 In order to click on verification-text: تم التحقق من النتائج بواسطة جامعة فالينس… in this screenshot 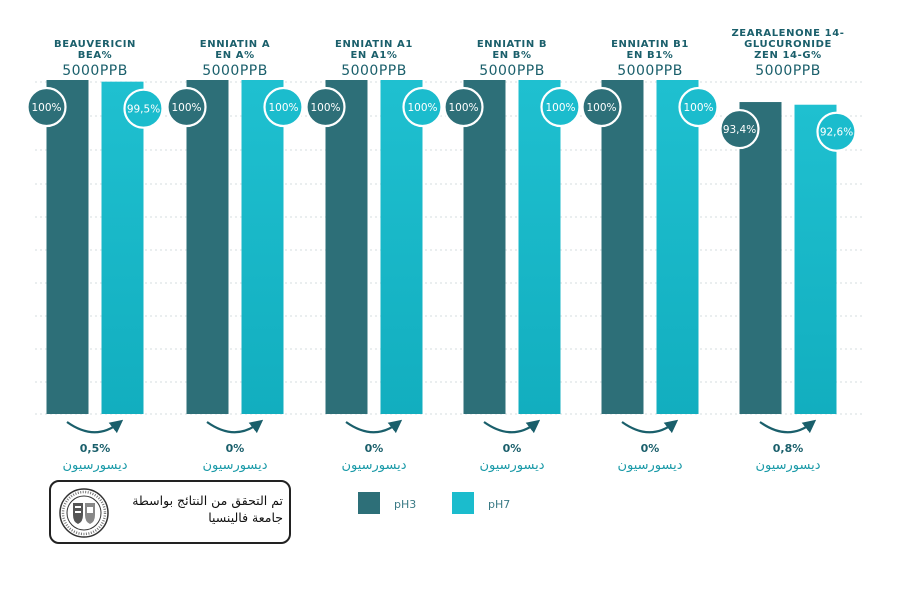, I will do `click(207, 509)`.